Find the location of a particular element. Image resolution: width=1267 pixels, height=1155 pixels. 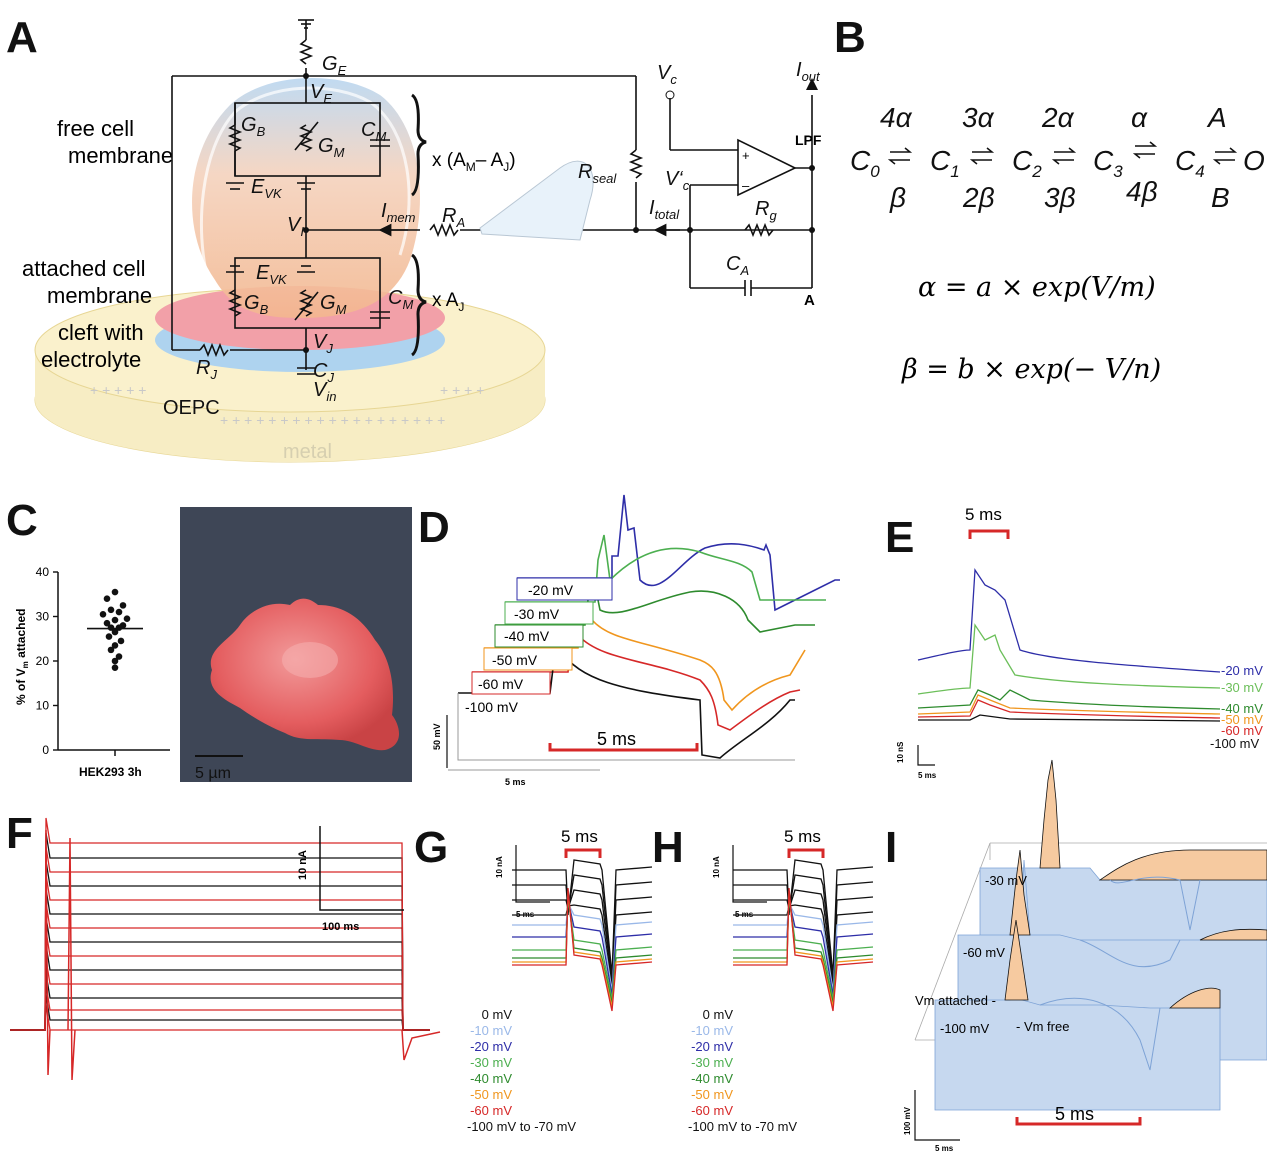

area-attached-label: x AJ is located at coordinates (448, 302).